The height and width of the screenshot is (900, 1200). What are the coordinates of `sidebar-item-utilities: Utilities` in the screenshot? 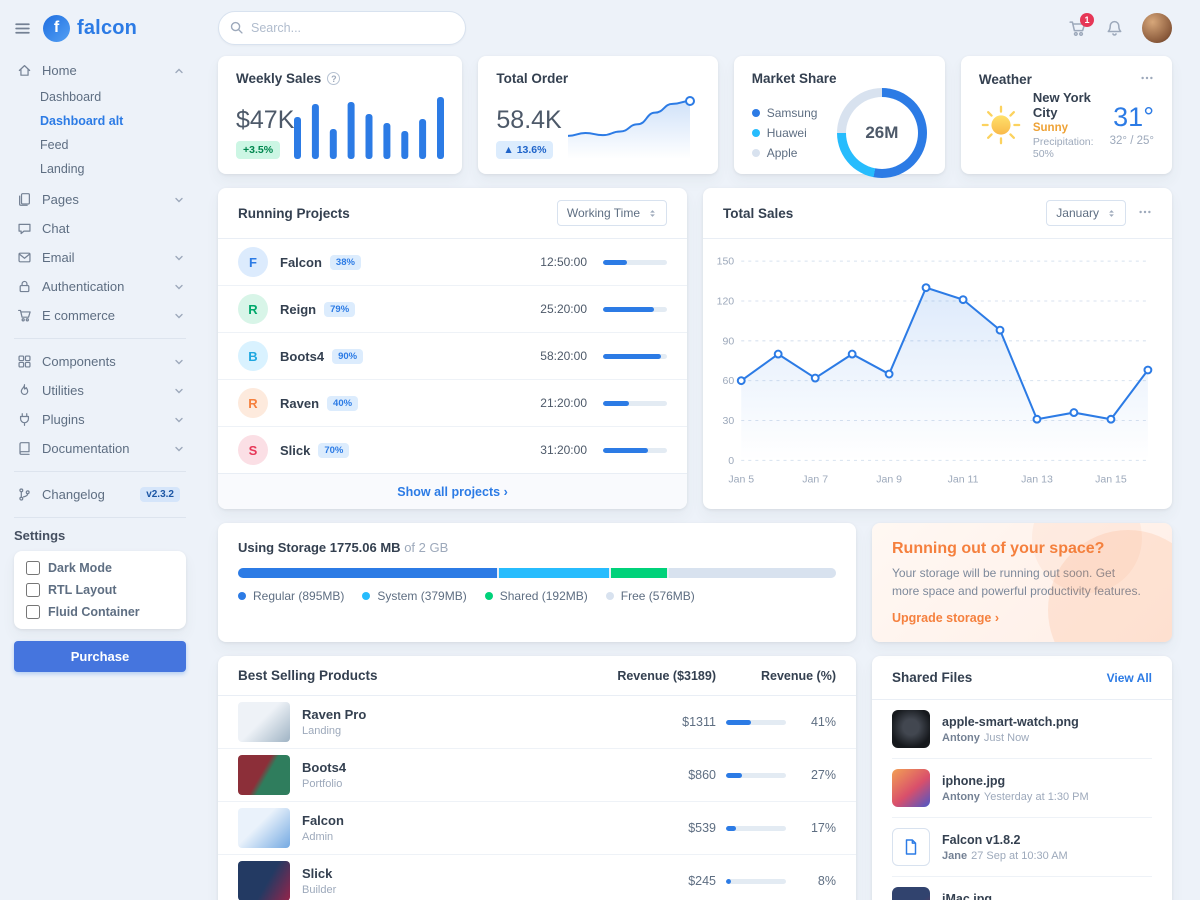 It's located at (100, 390).